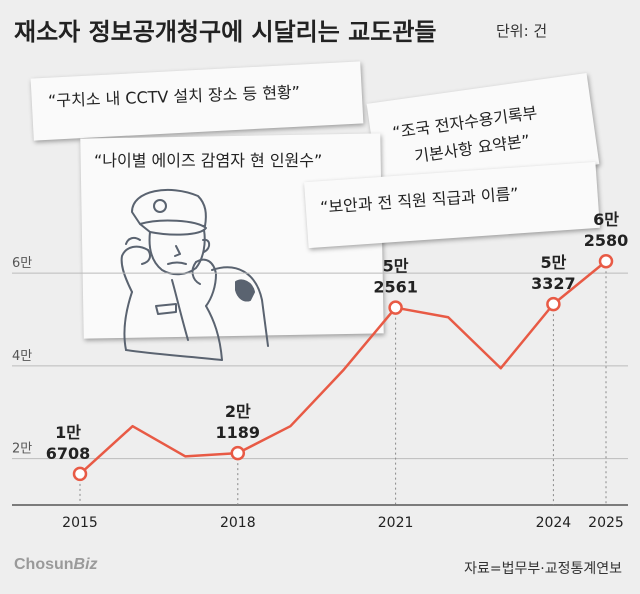 Image resolution: width=640 pixels, height=594 pixels. I want to click on data-label: 2580, so click(606, 240).